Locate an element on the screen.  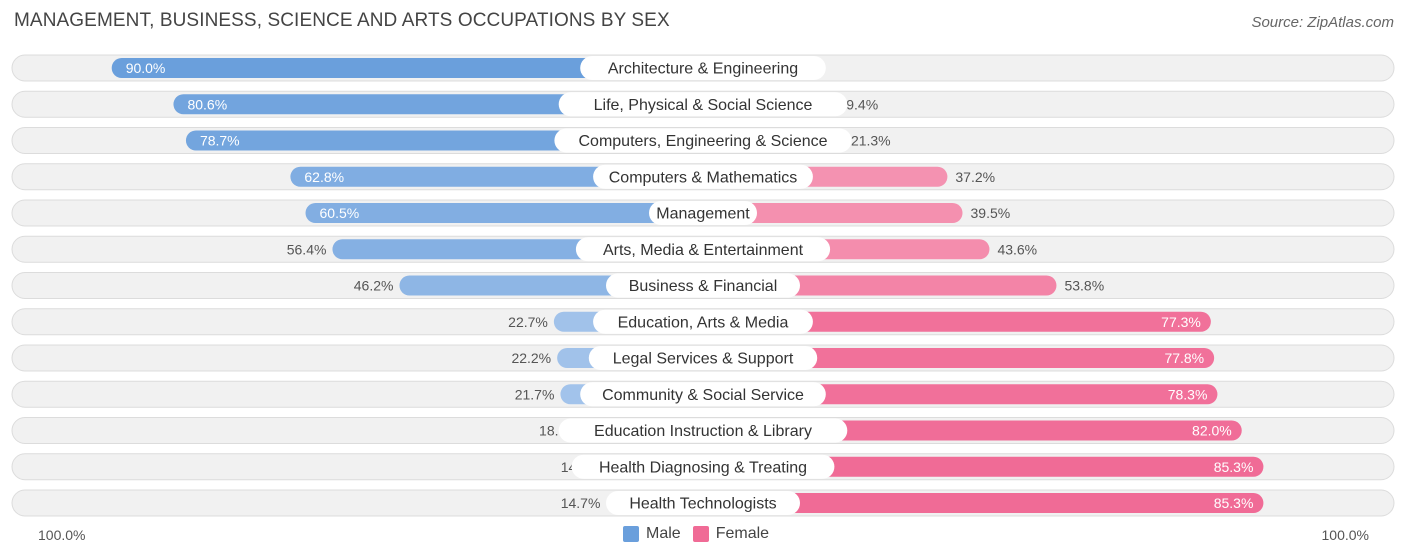
male-swatch is located at coordinates (631, 534).